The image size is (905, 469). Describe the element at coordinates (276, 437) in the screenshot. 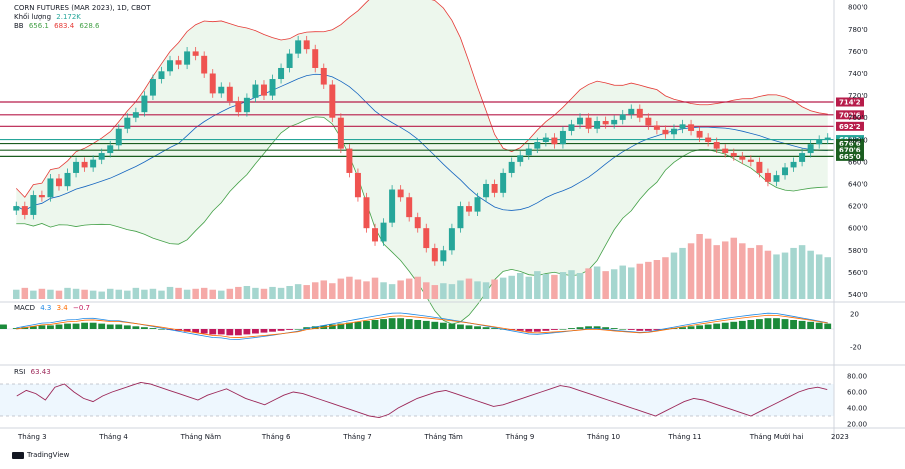

I see `time-tick-label: Tháng 6` at that location.